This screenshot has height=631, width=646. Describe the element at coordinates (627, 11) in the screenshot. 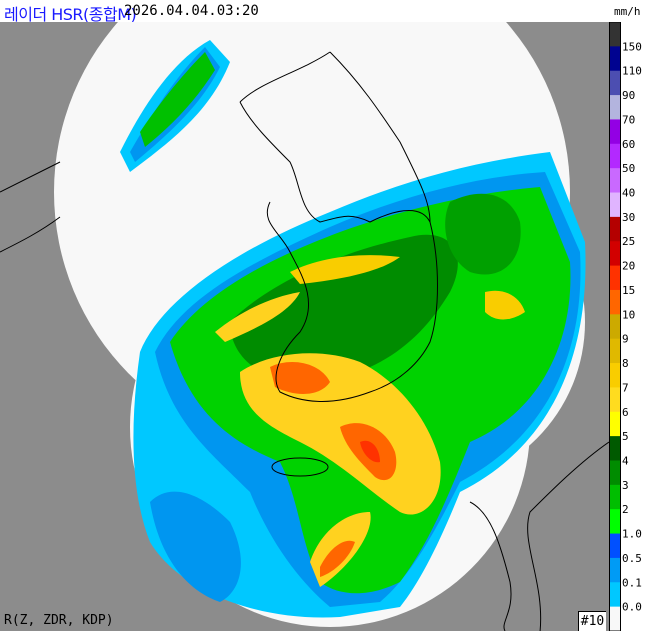

I see `legend-unit: mm/h` at that location.